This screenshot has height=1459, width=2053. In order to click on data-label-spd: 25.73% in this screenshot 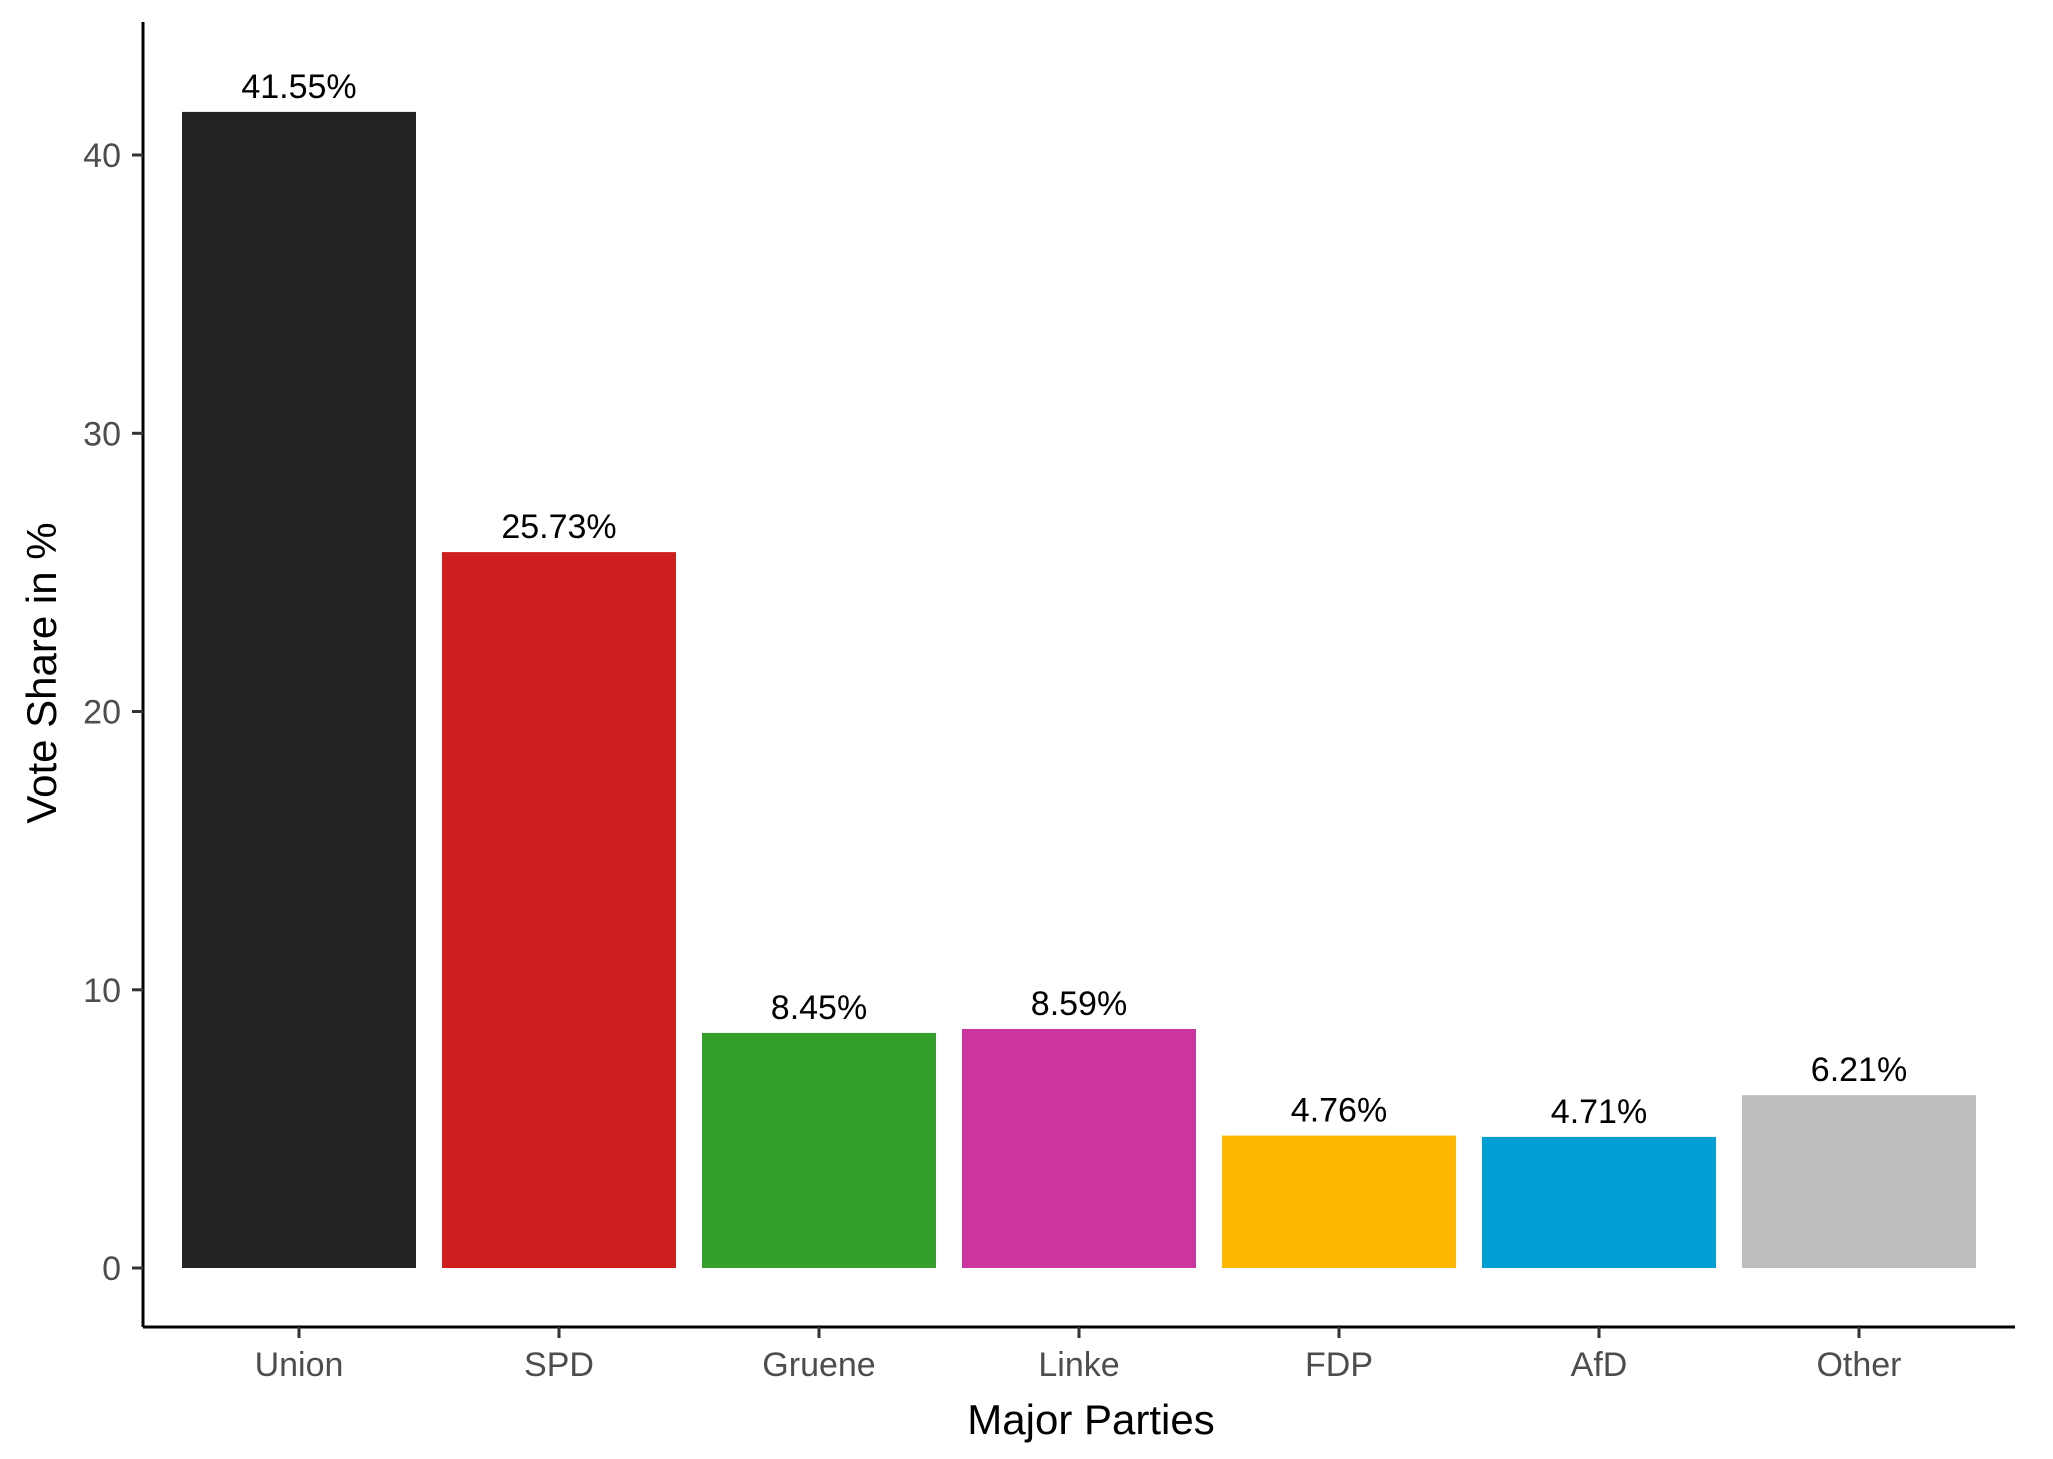, I will do `click(558, 527)`.